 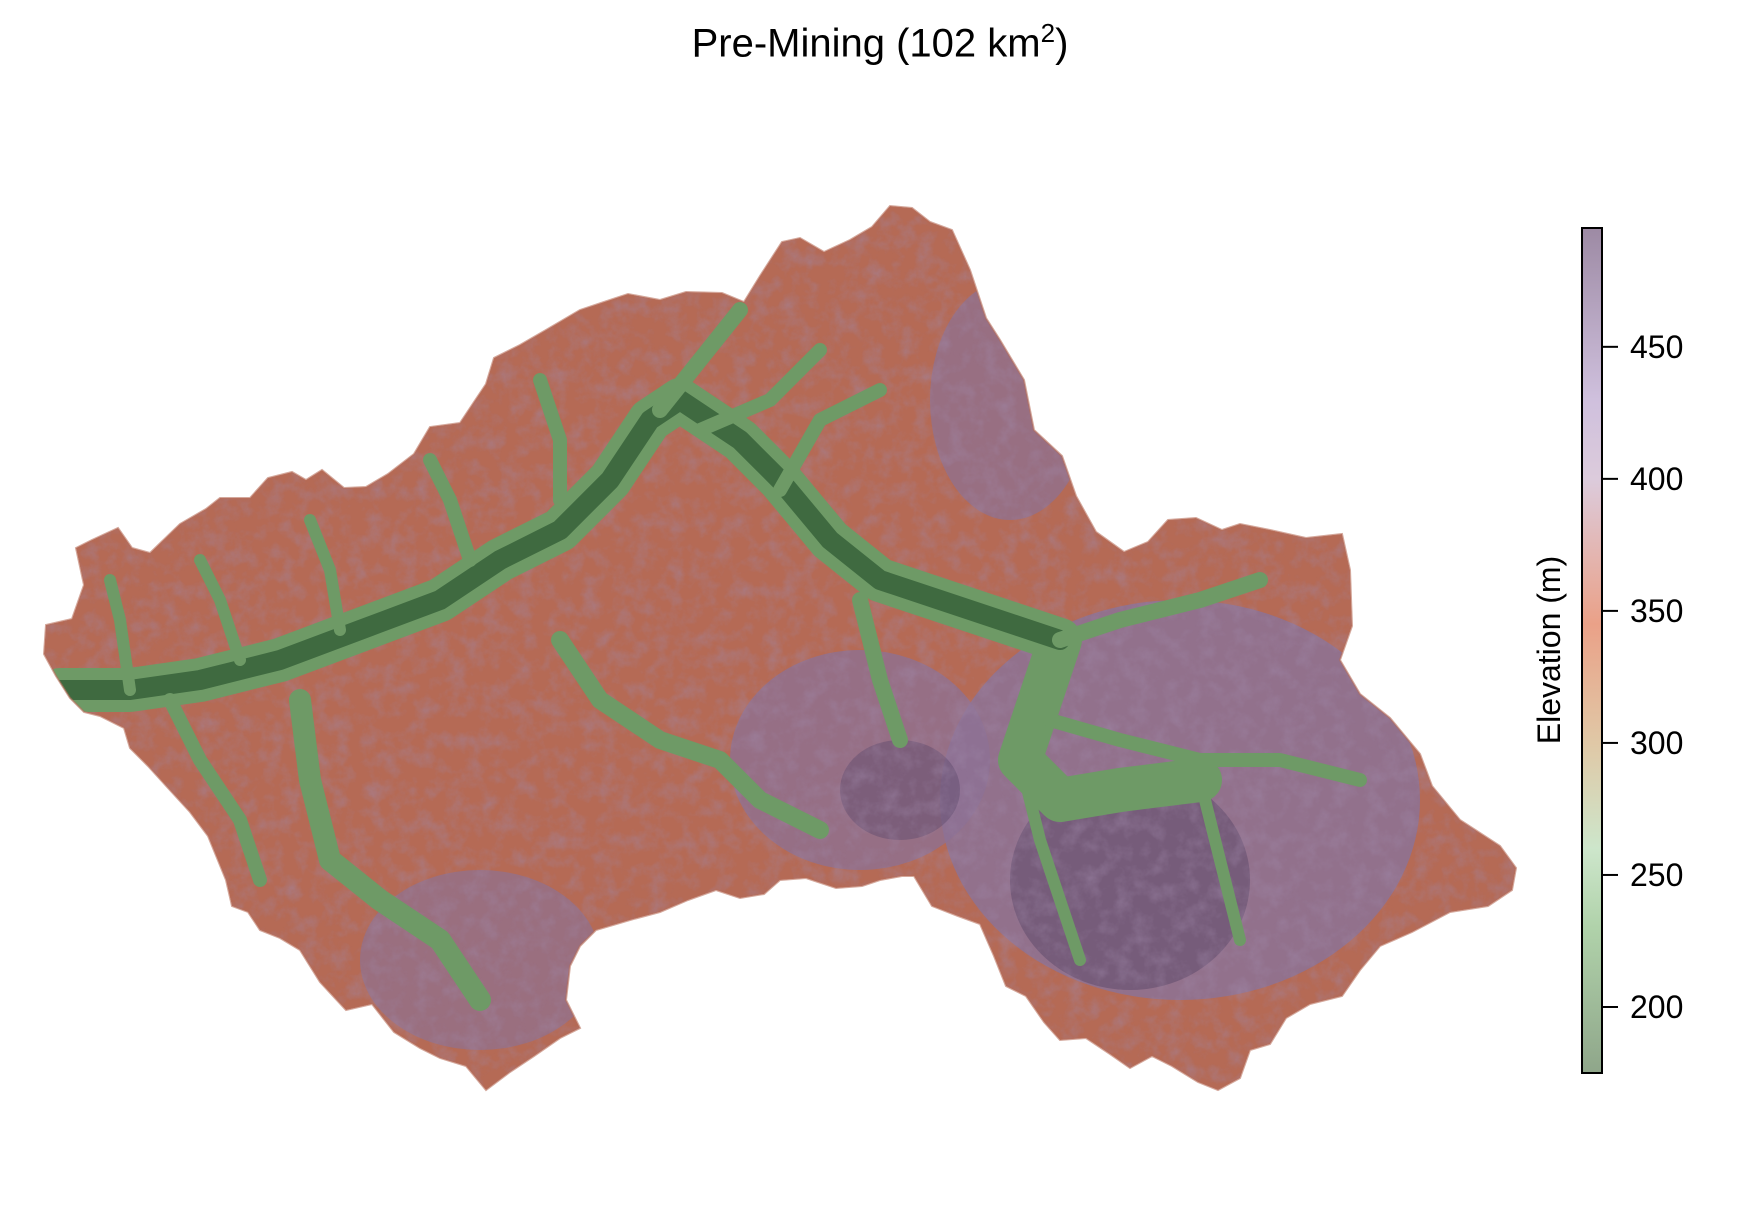 I want to click on legend-colorbar, so click(x=1592, y=650).